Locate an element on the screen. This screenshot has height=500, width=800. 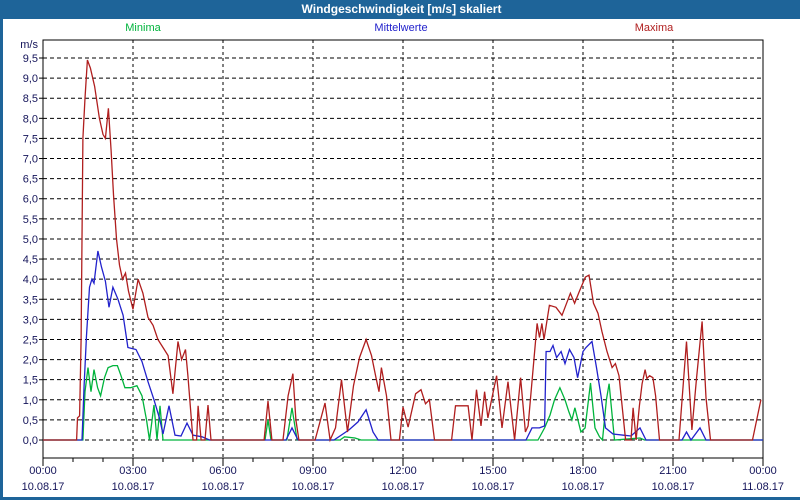
window-title: Windgeschwindigkeit [m/s] skaliert is located at coordinates (401, 9).